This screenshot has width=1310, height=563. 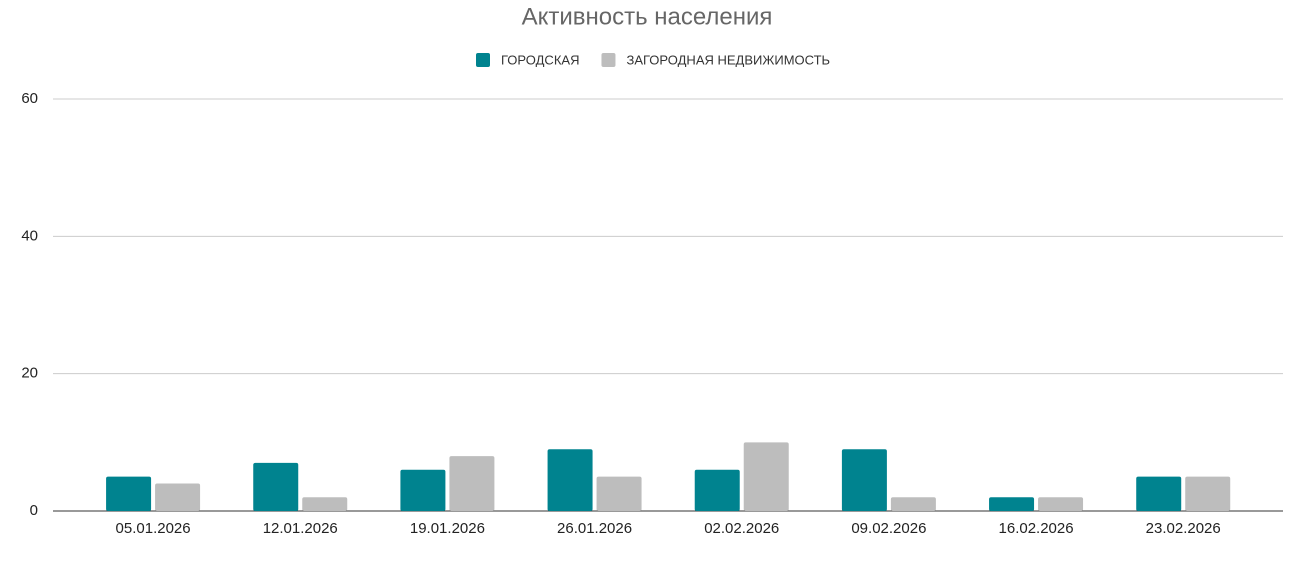 I want to click on x-tick-label: 12.01.2026, so click(x=300, y=528).